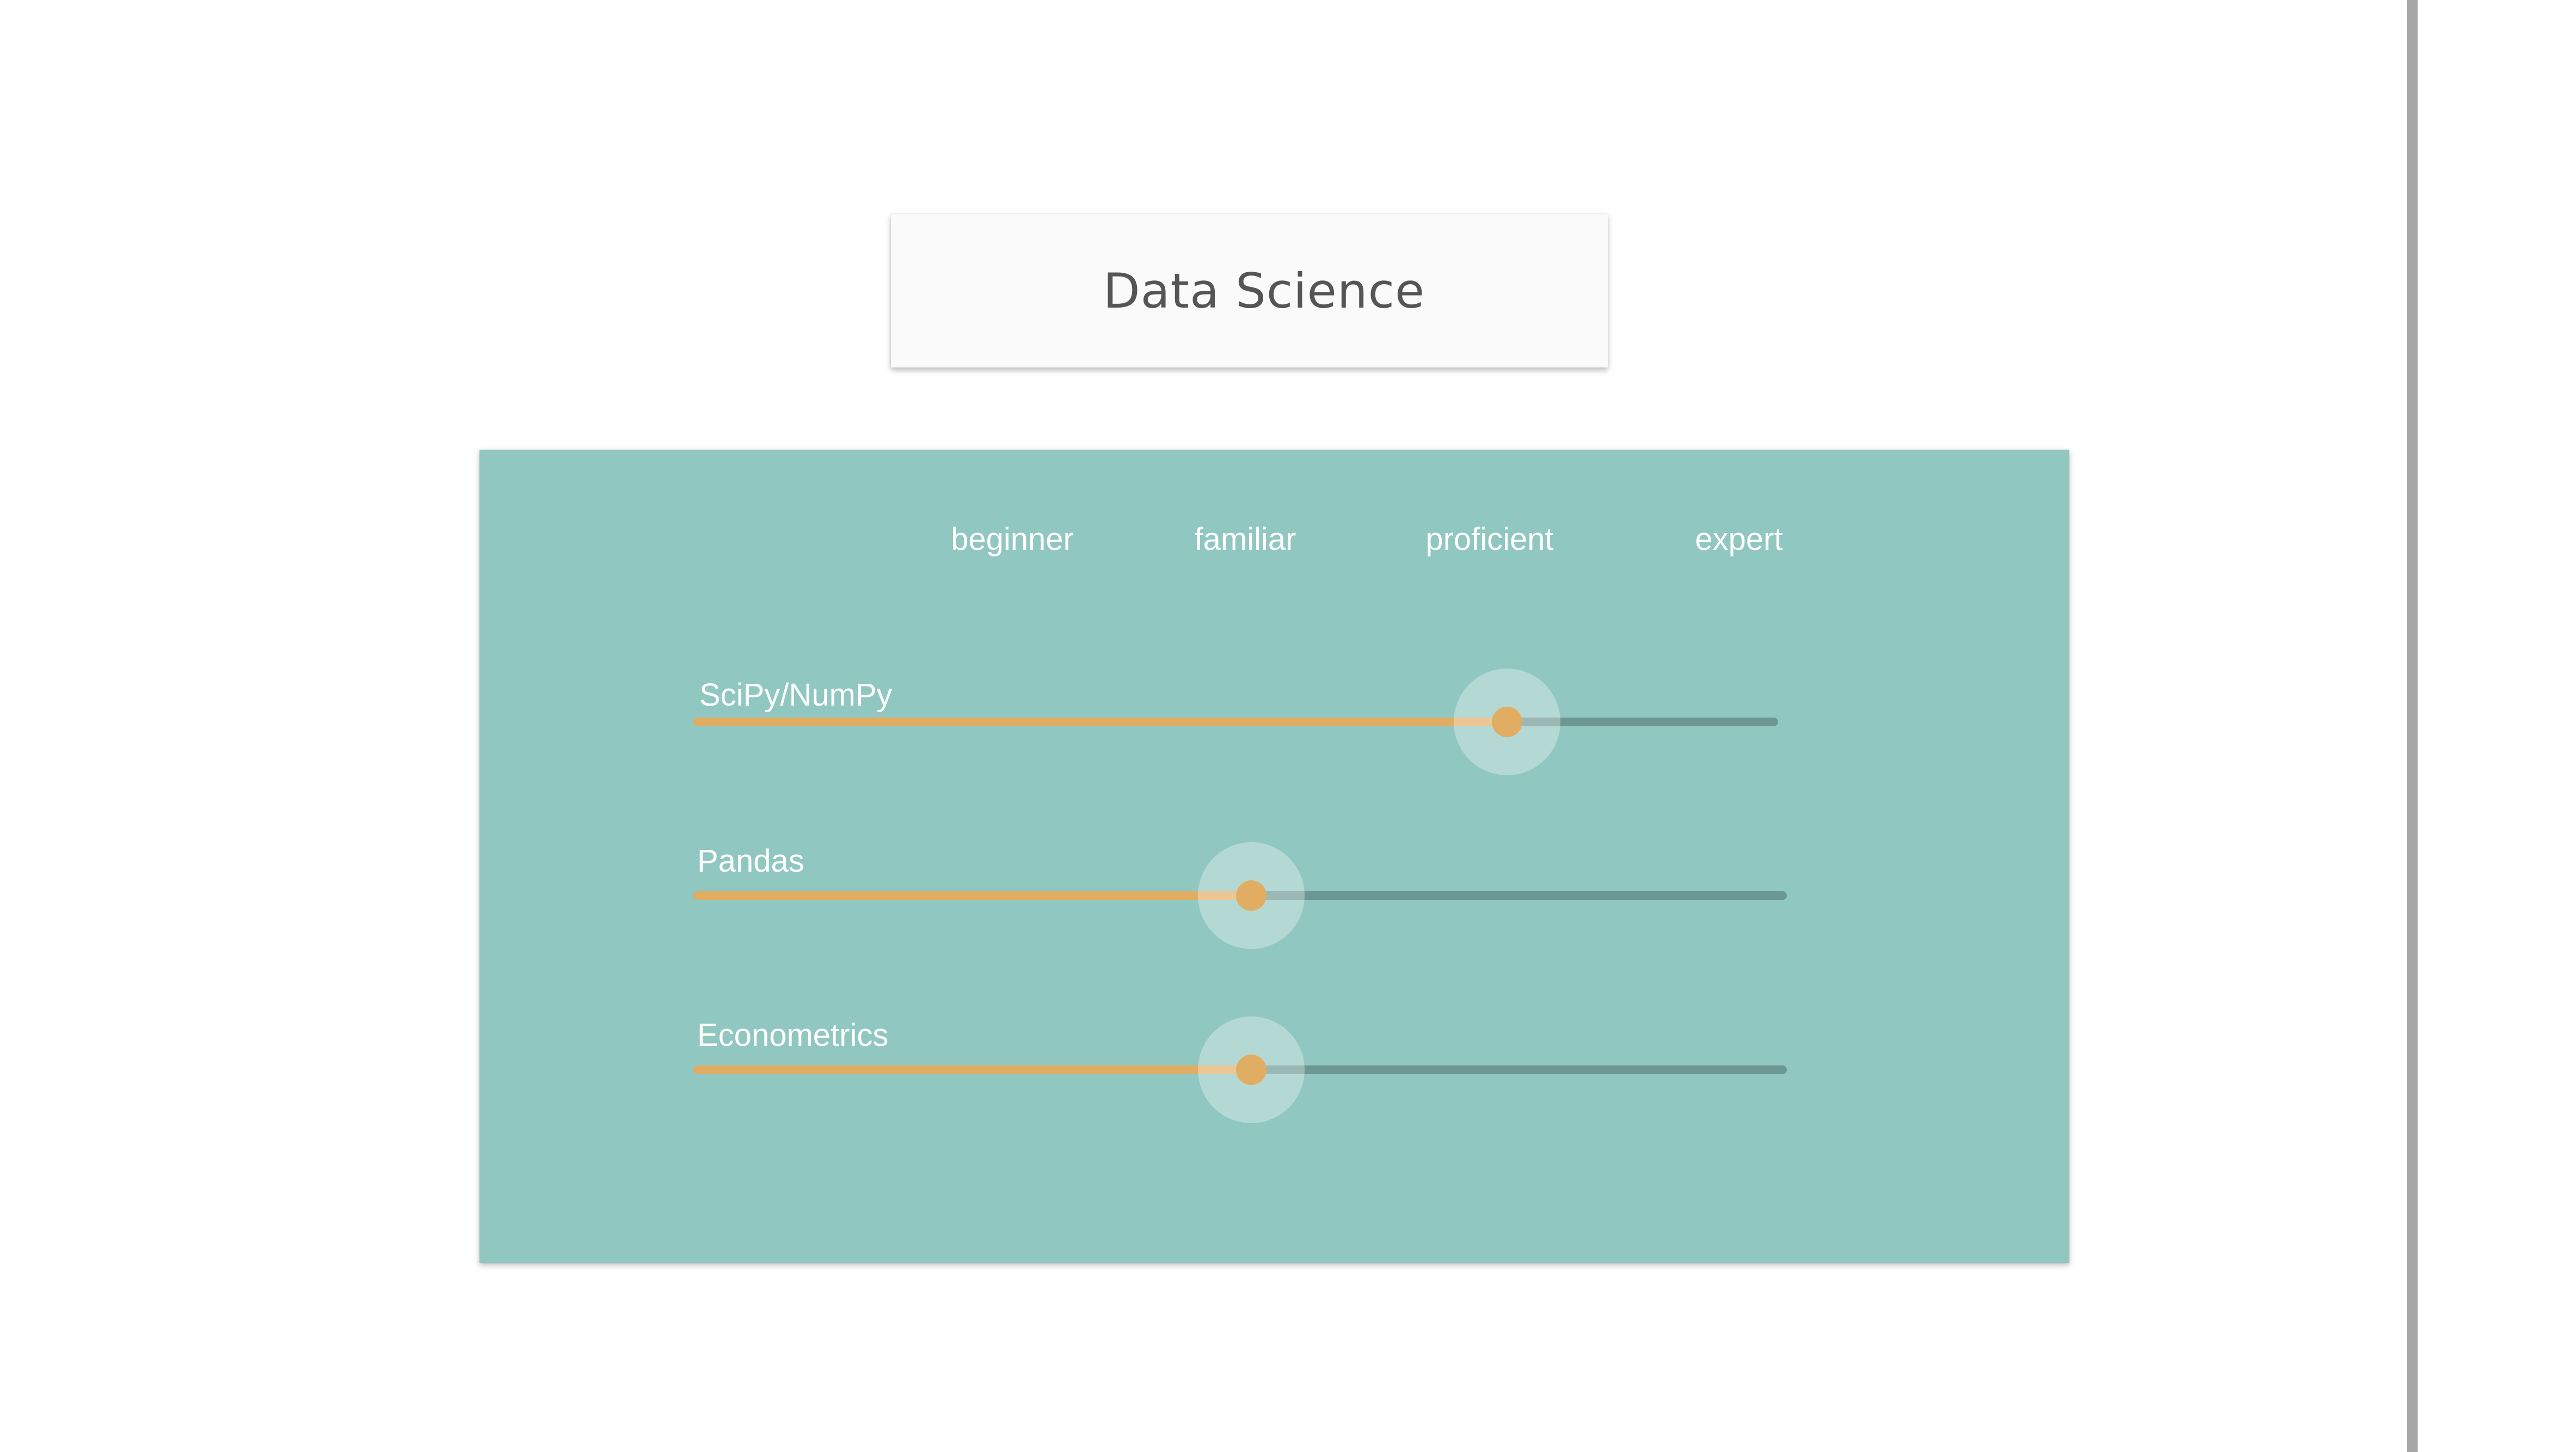 The width and height of the screenshot is (2576, 1452). I want to click on level-label-familiar: familiar, so click(1245, 539).